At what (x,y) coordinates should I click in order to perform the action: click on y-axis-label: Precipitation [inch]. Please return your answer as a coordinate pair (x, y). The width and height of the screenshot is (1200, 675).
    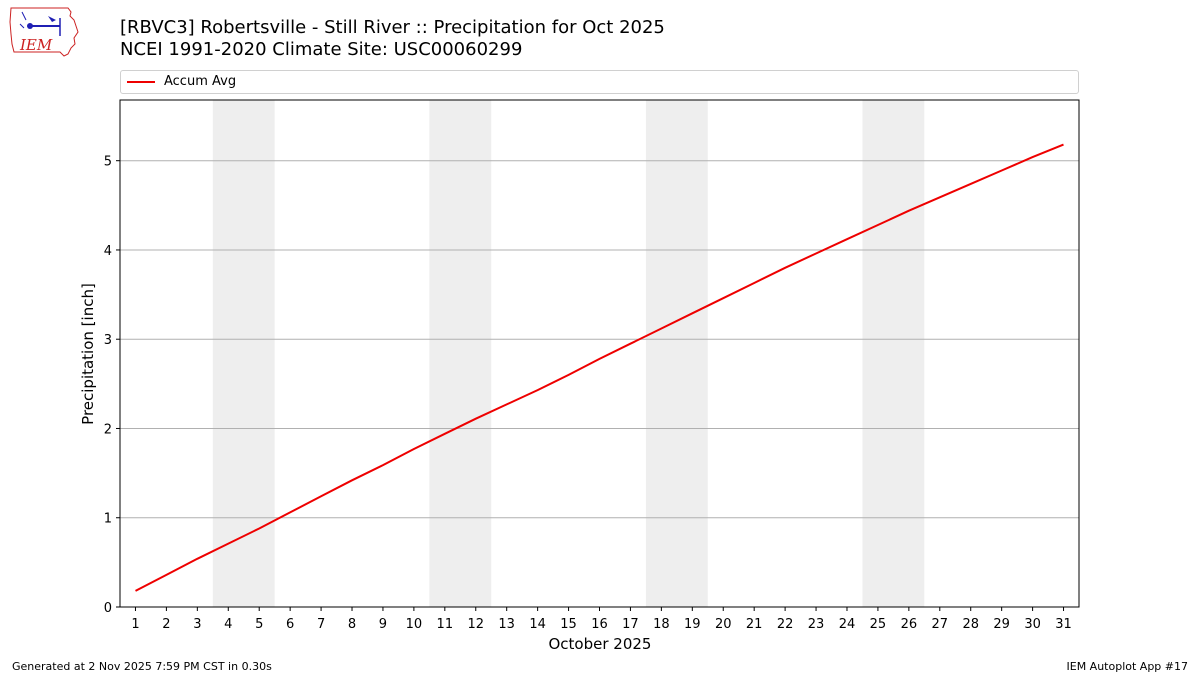
    Looking at the image, I should click on (88, 354).